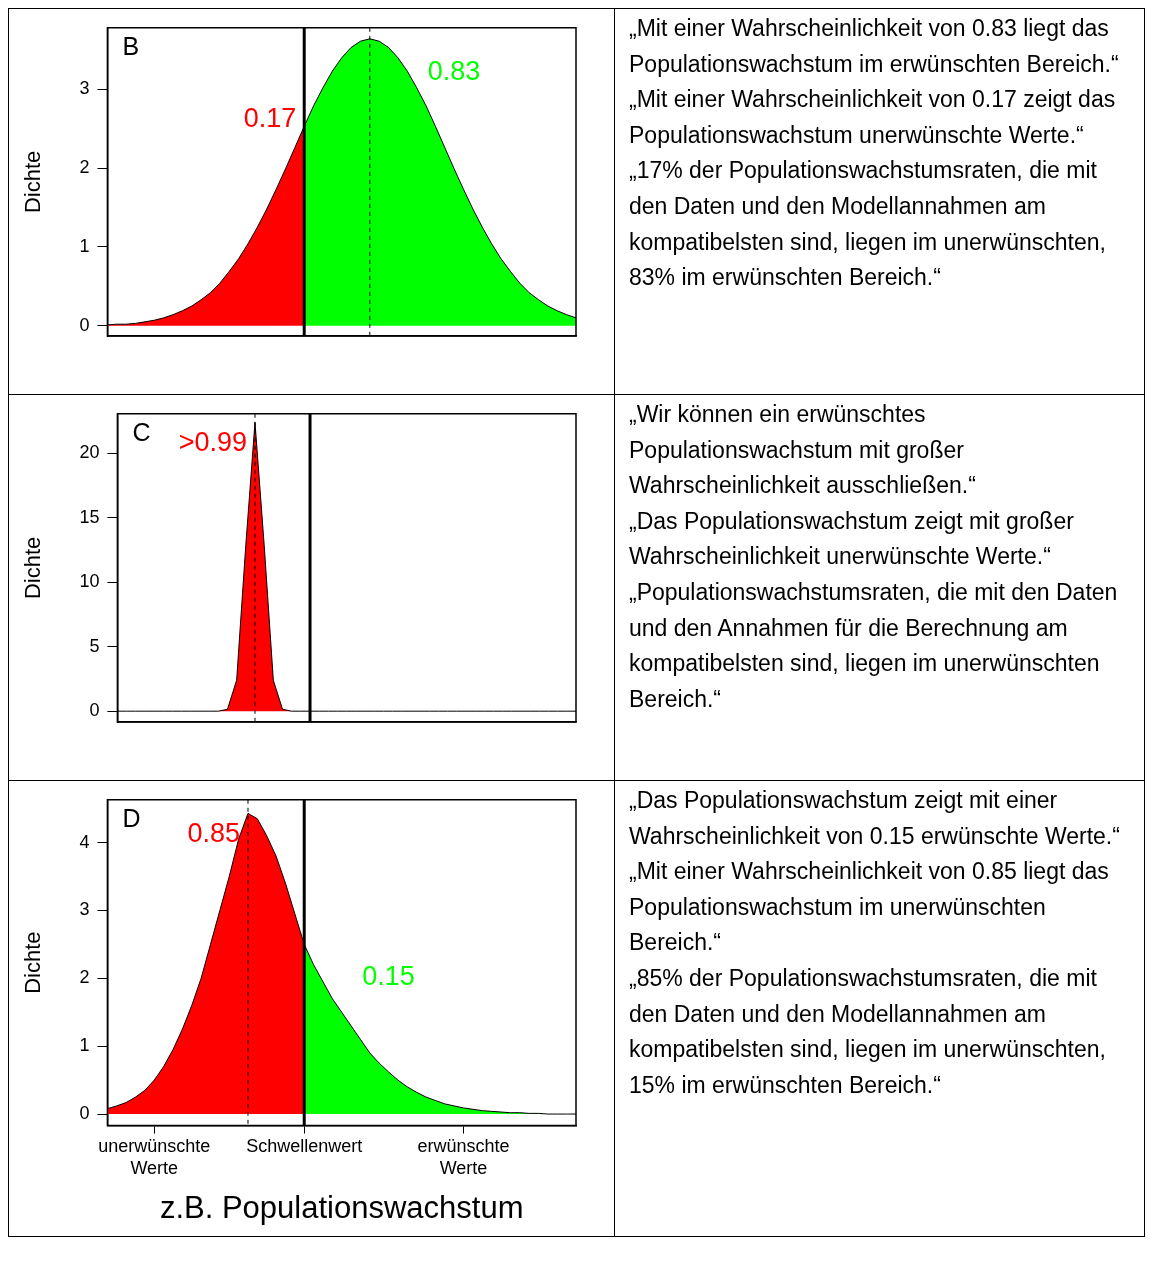 The height and width of the screenshot is (1261, 1150). Describe the element at coordinates (875, 818) in the screenshot. I see `text: „Das Populationswachstum zeigt mit einer Wahrscheinlichkeit von 0.15 erwünschte Werte.“` at that location.